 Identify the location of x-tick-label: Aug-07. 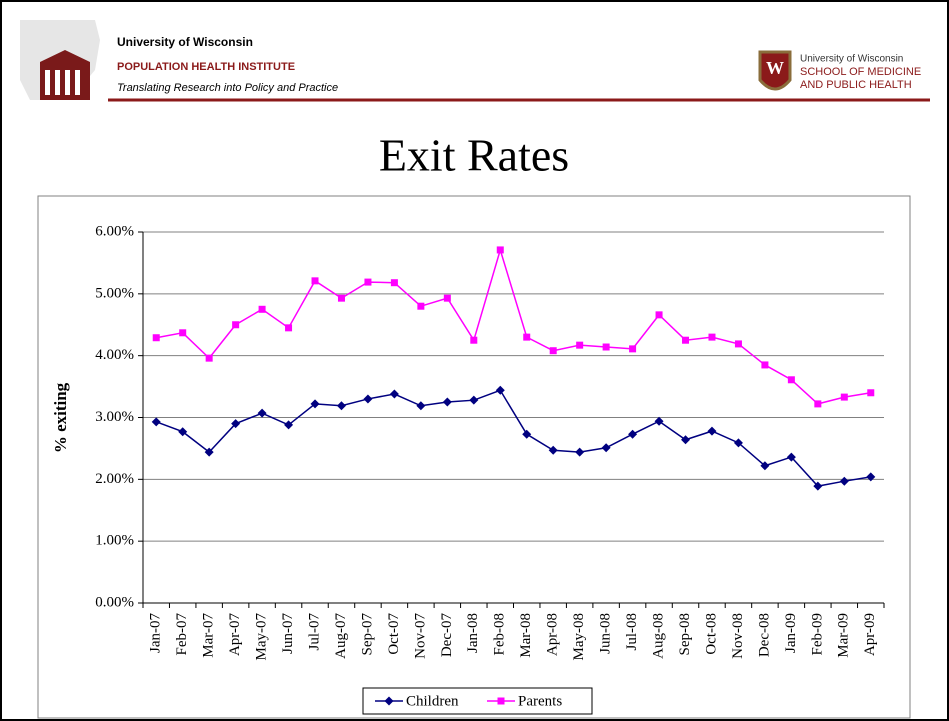
(341, 636).